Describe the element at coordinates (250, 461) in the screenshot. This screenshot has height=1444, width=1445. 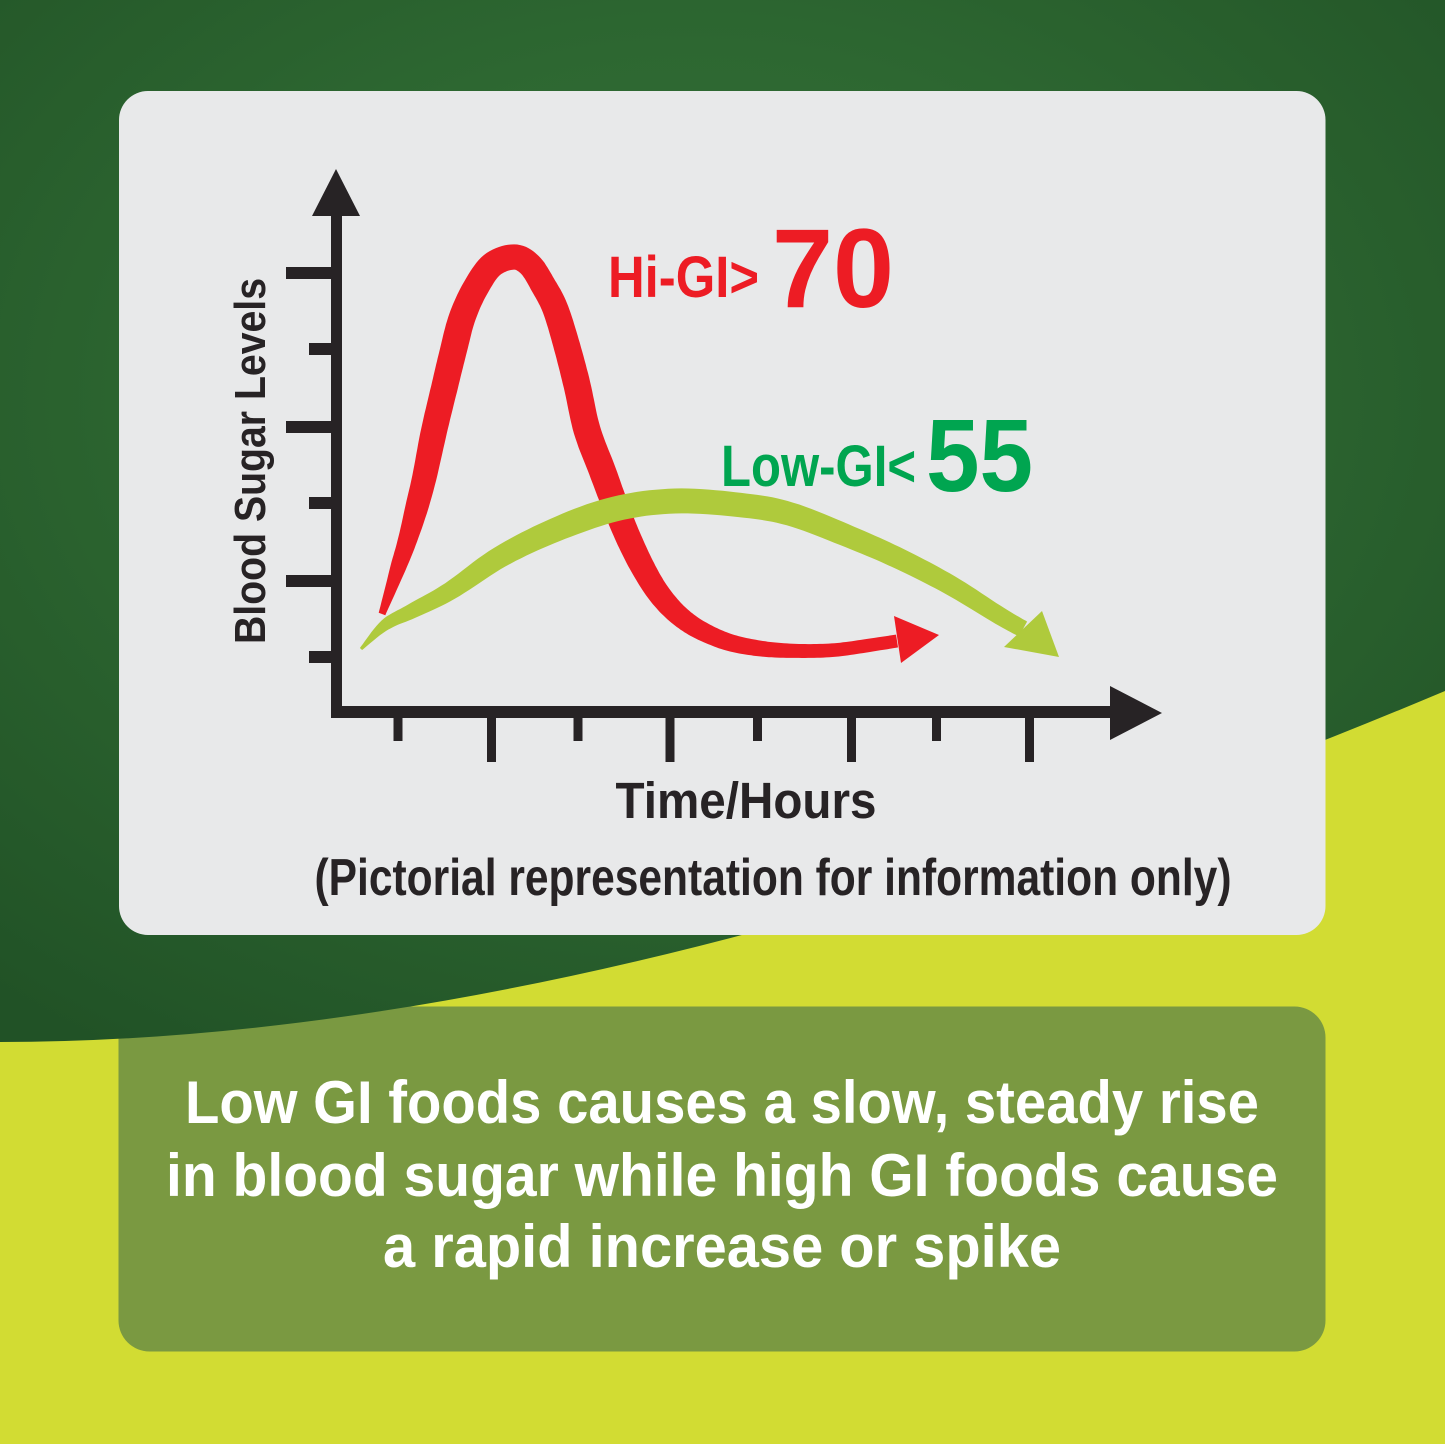
I see `svg-text: Blood Sugar Levels` at that location.